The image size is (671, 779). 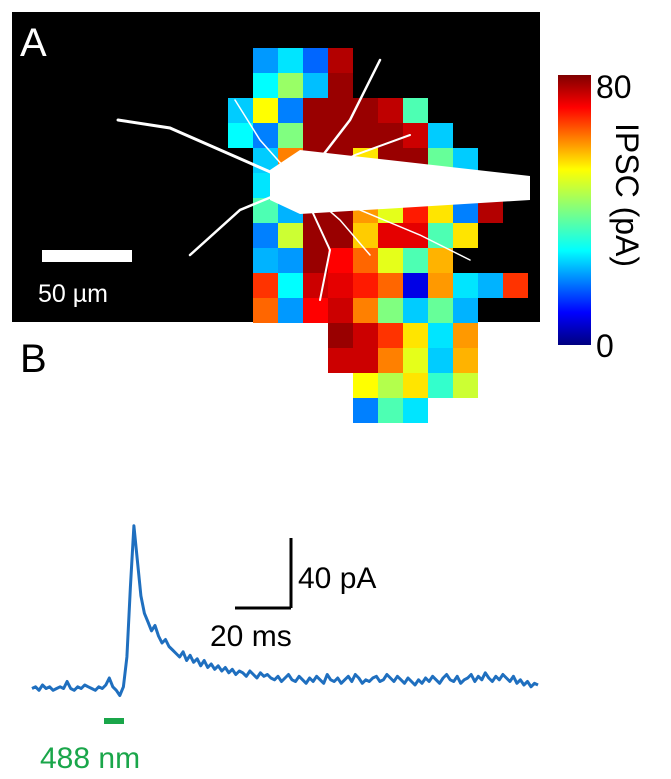 What do you see at coordinates (73, 294) in the screenshot?
I see `scale-bar-label: 50 µm` at bounding box center [73, 294].